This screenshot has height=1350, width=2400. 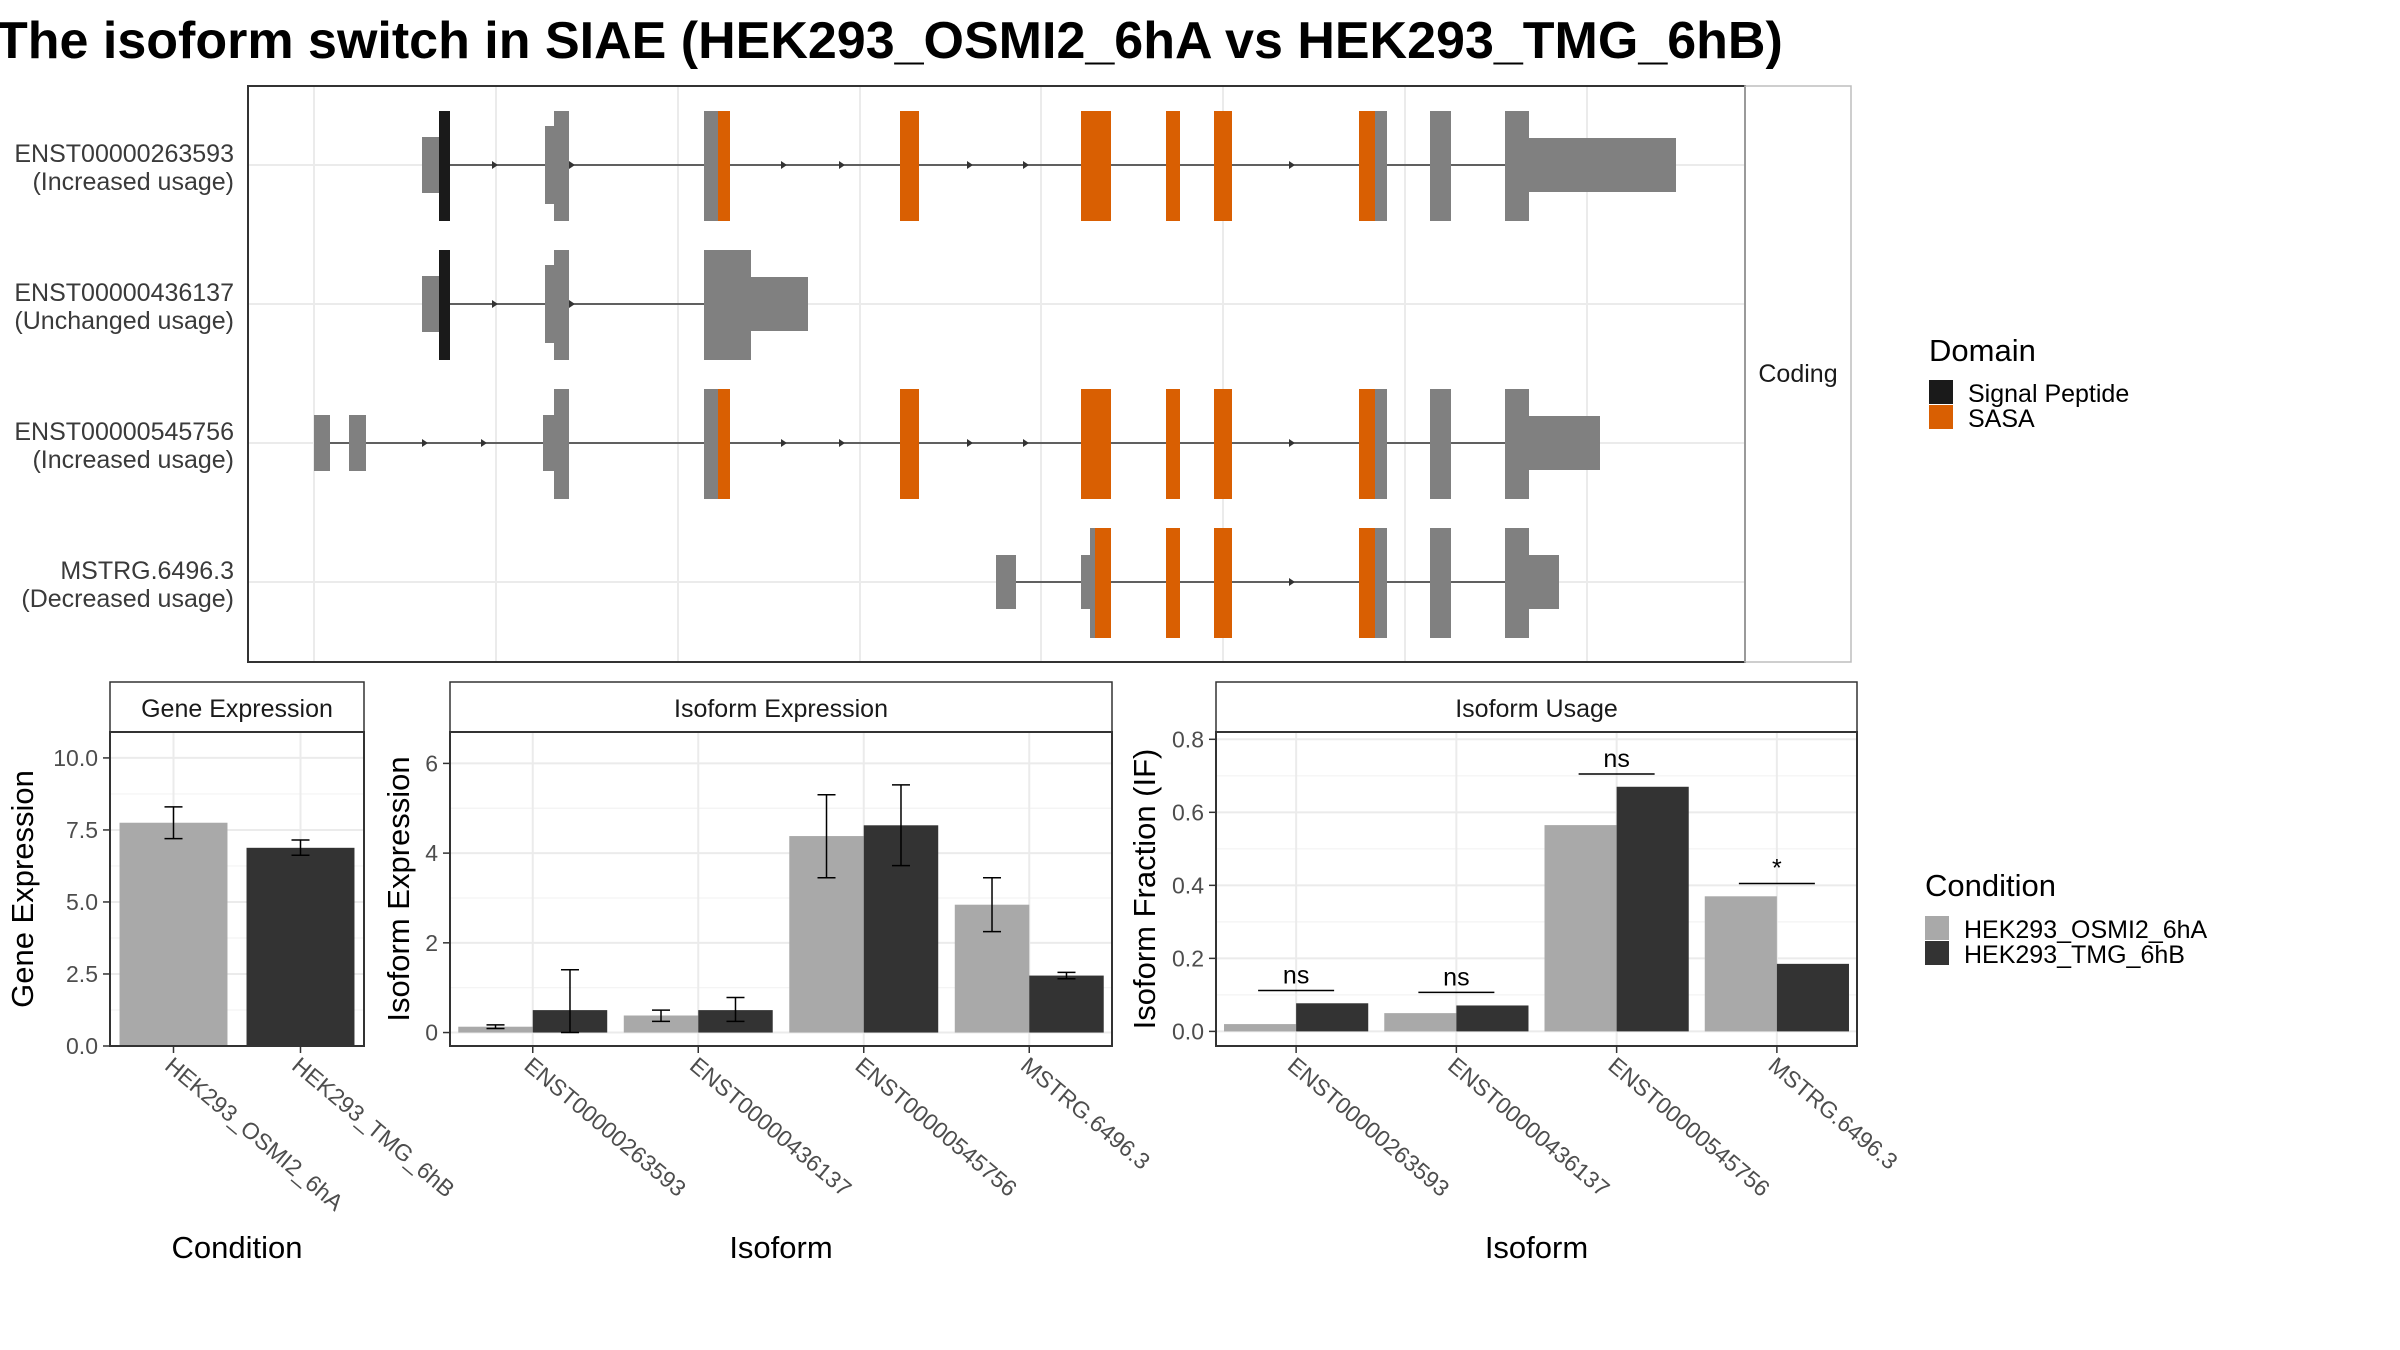 What do you see at coordinates (1536, 1247) in the screenshot?
I see `x-axis-title: Isoform` at bounding box center [1536, 1247].